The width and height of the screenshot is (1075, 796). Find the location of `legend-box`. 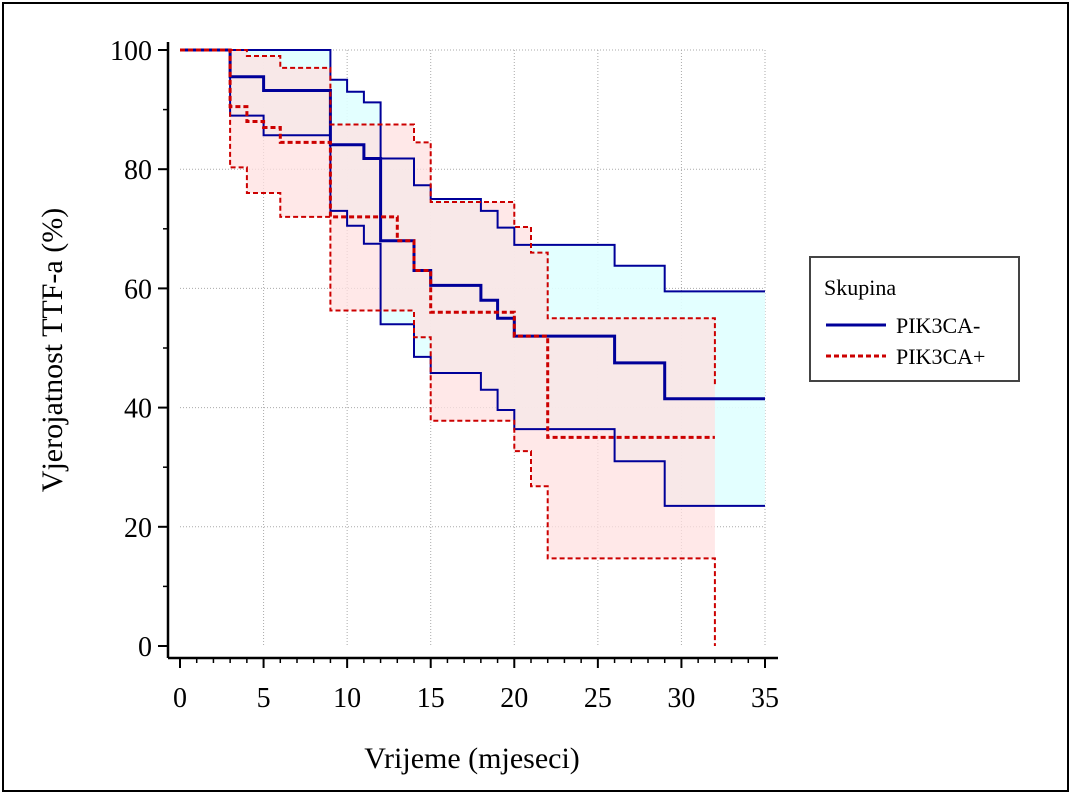

legend-box is located at coordinates (914, 319).